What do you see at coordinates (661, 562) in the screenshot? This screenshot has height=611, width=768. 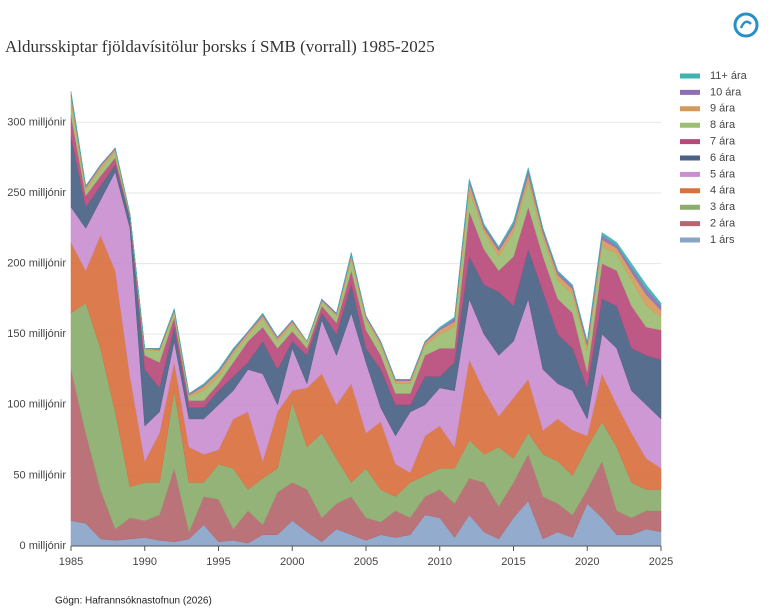 I see `x-tick-label: 2025` at bounding box center [661, 562].